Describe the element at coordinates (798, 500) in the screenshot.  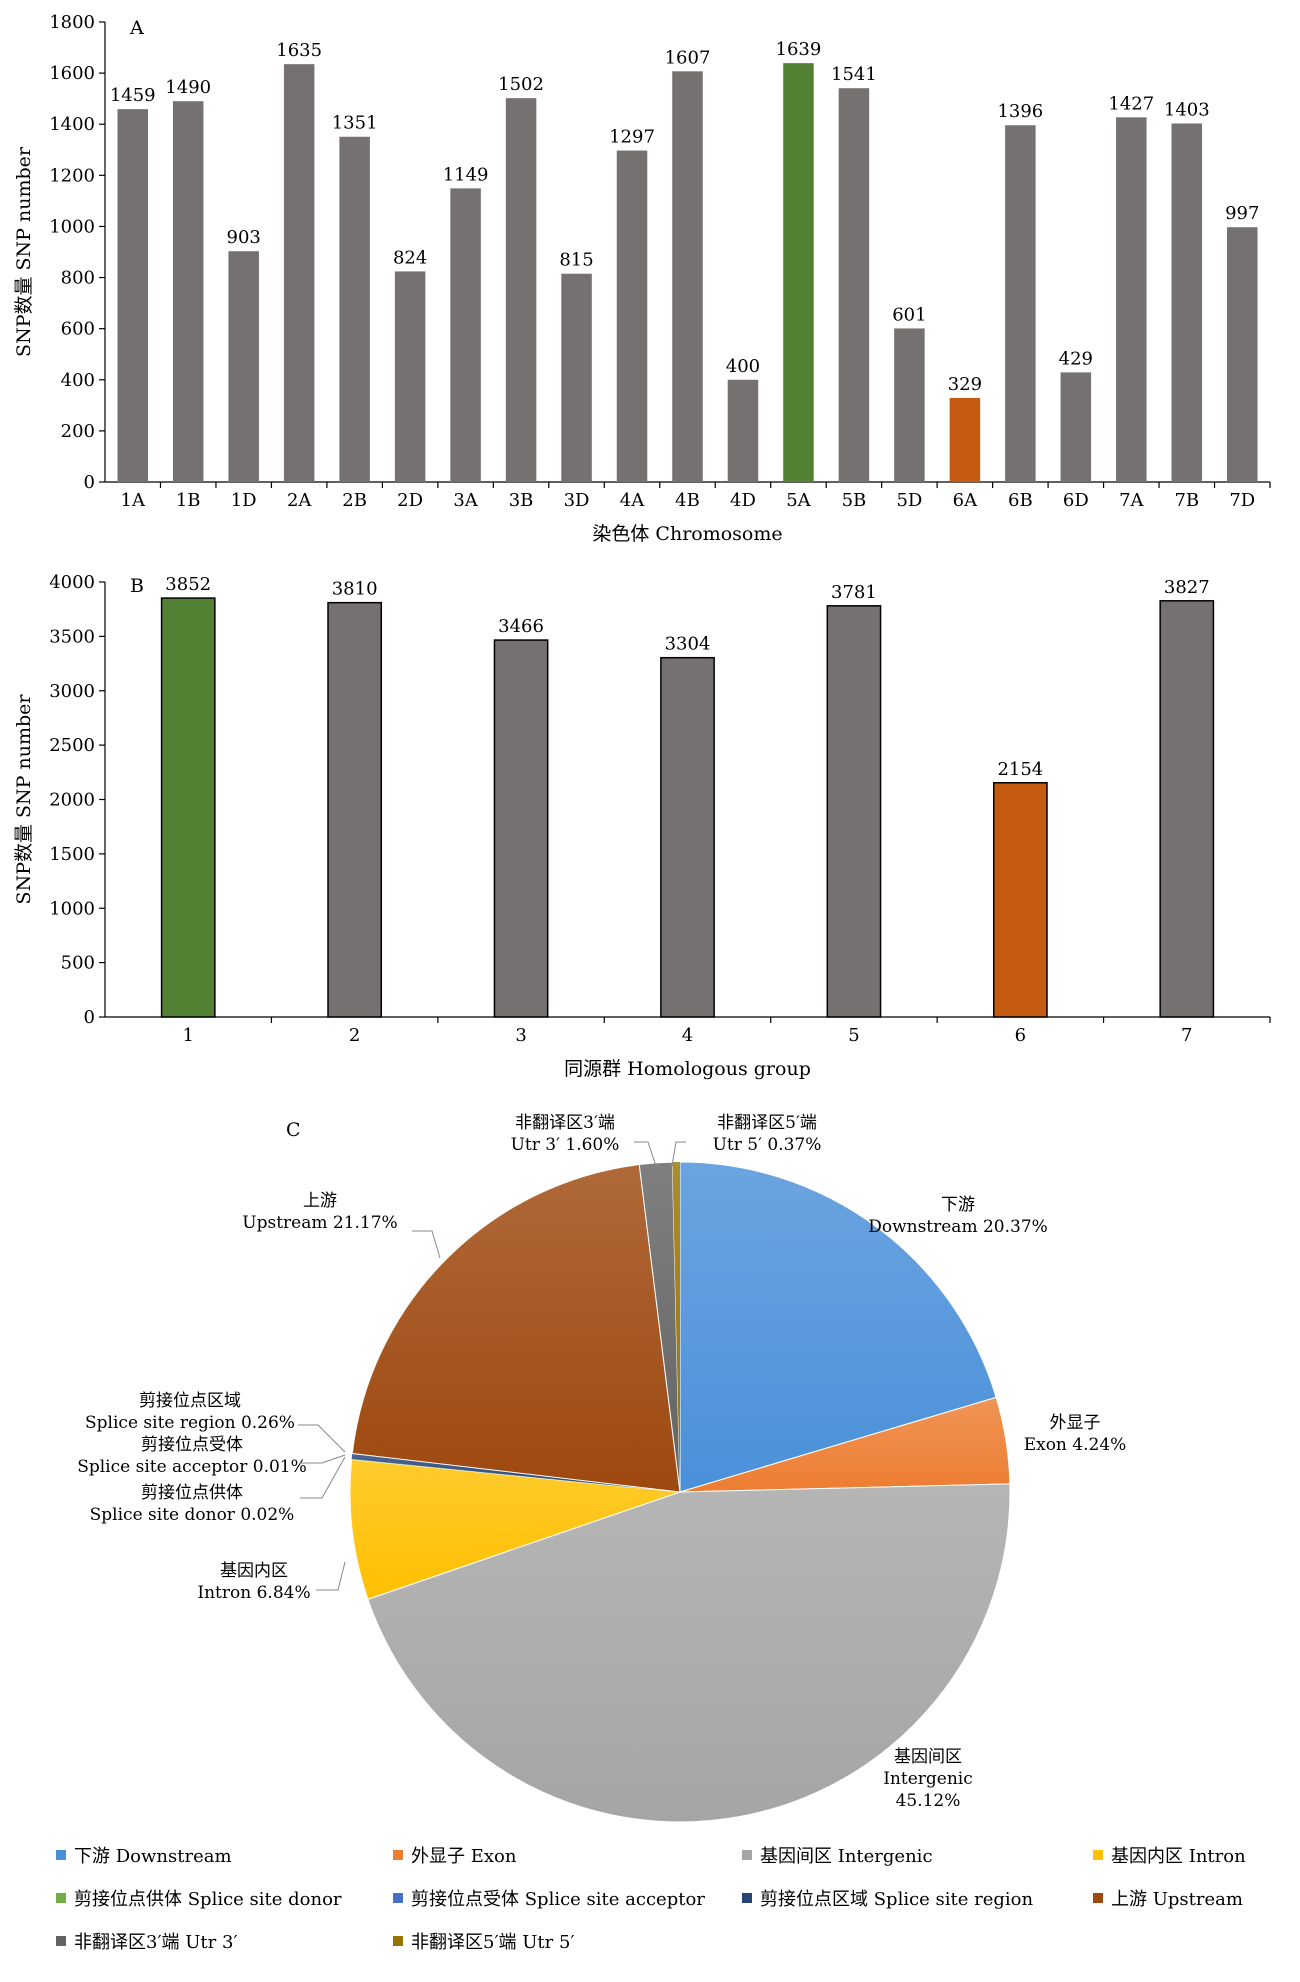
I see `x-tick-label-5A: 5A` at that location.